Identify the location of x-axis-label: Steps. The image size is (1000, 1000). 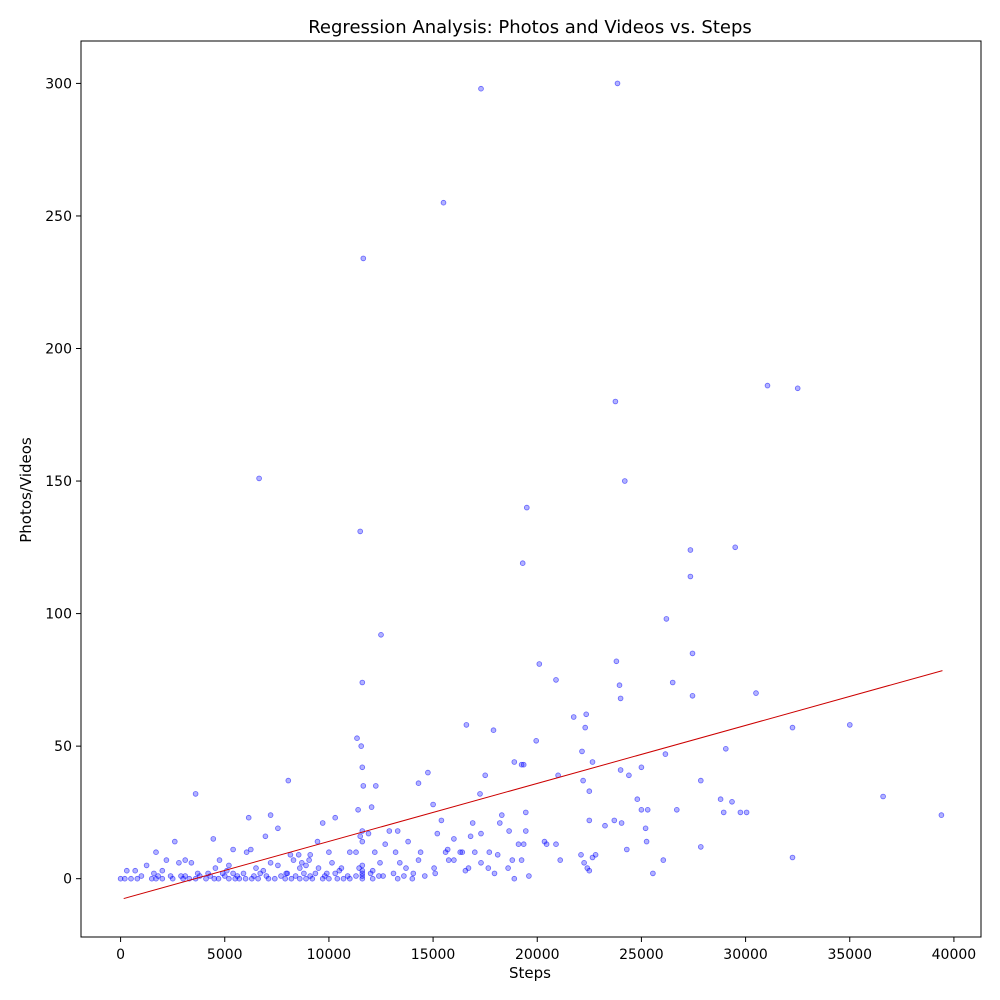
(530, 973).